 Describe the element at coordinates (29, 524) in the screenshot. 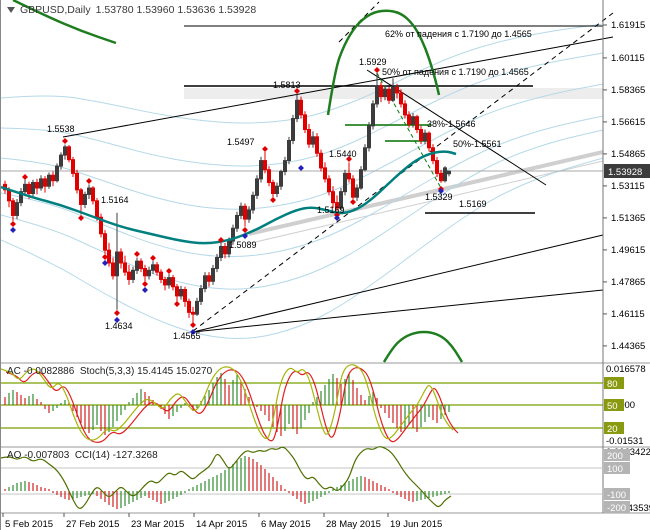

I see `date-label: 5 Feb 2015` at that location.